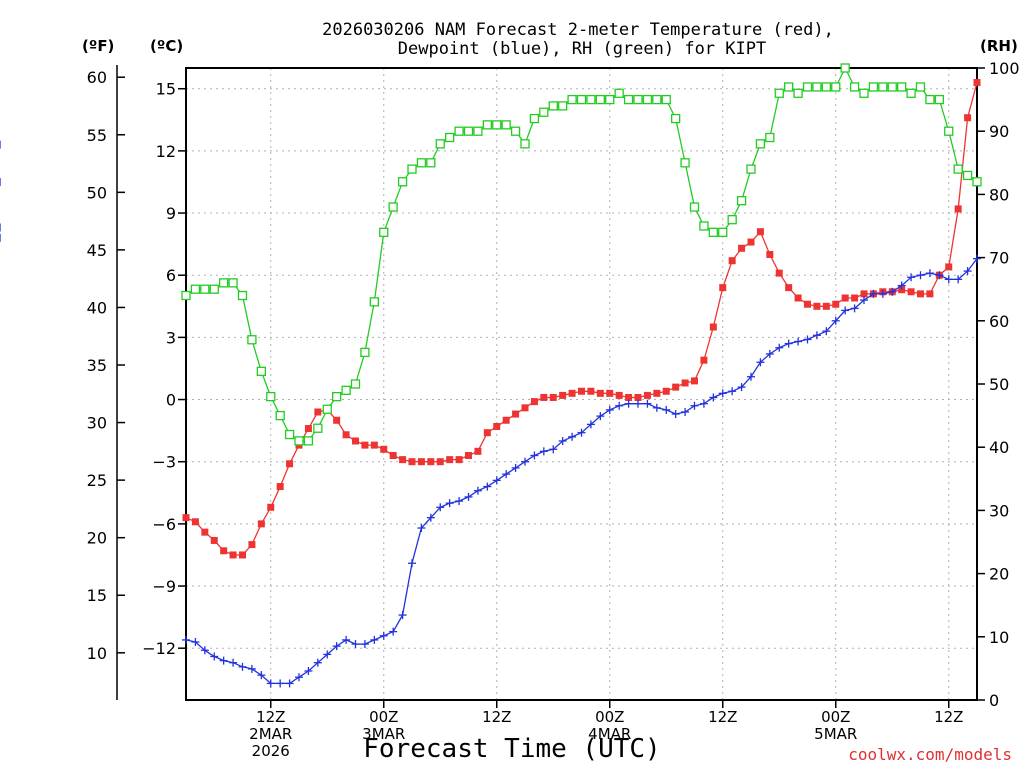 This screenshot has width=1024, height=768. What do you see at coordinates (511, 749) in the screenshot?
I see `x-axis-label: Forecast Time (UTC)` at bounding box center [511, 749].